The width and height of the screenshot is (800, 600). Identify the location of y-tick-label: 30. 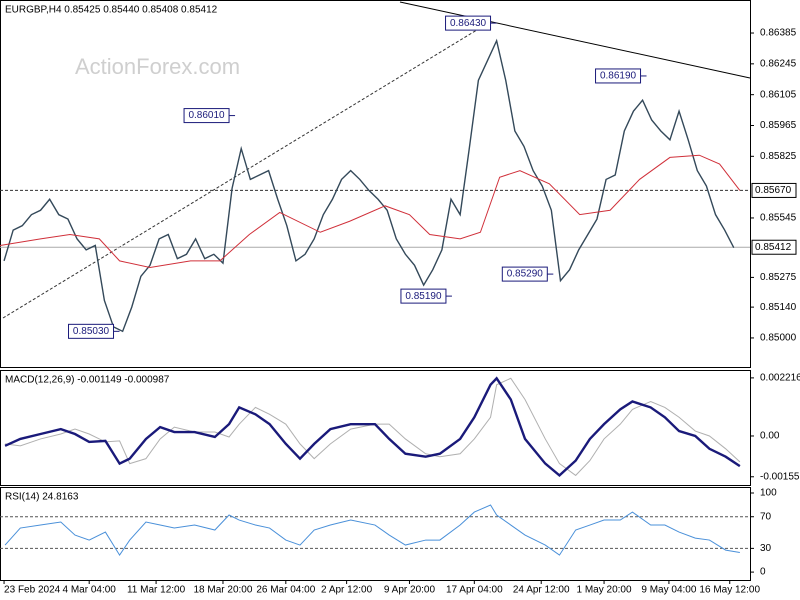
(766, 548).